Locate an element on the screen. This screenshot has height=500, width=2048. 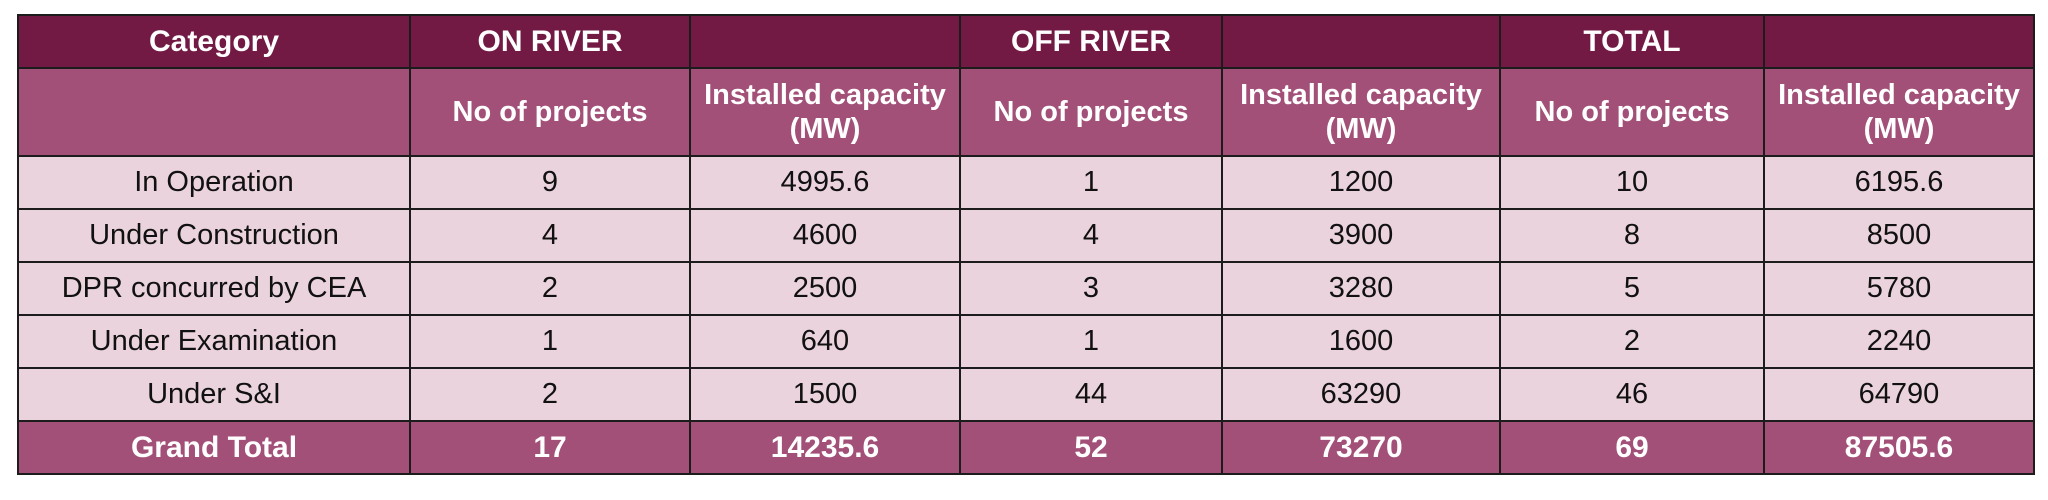
cell-on-capacity: 4995.6 is located at coordinates (825, 182).